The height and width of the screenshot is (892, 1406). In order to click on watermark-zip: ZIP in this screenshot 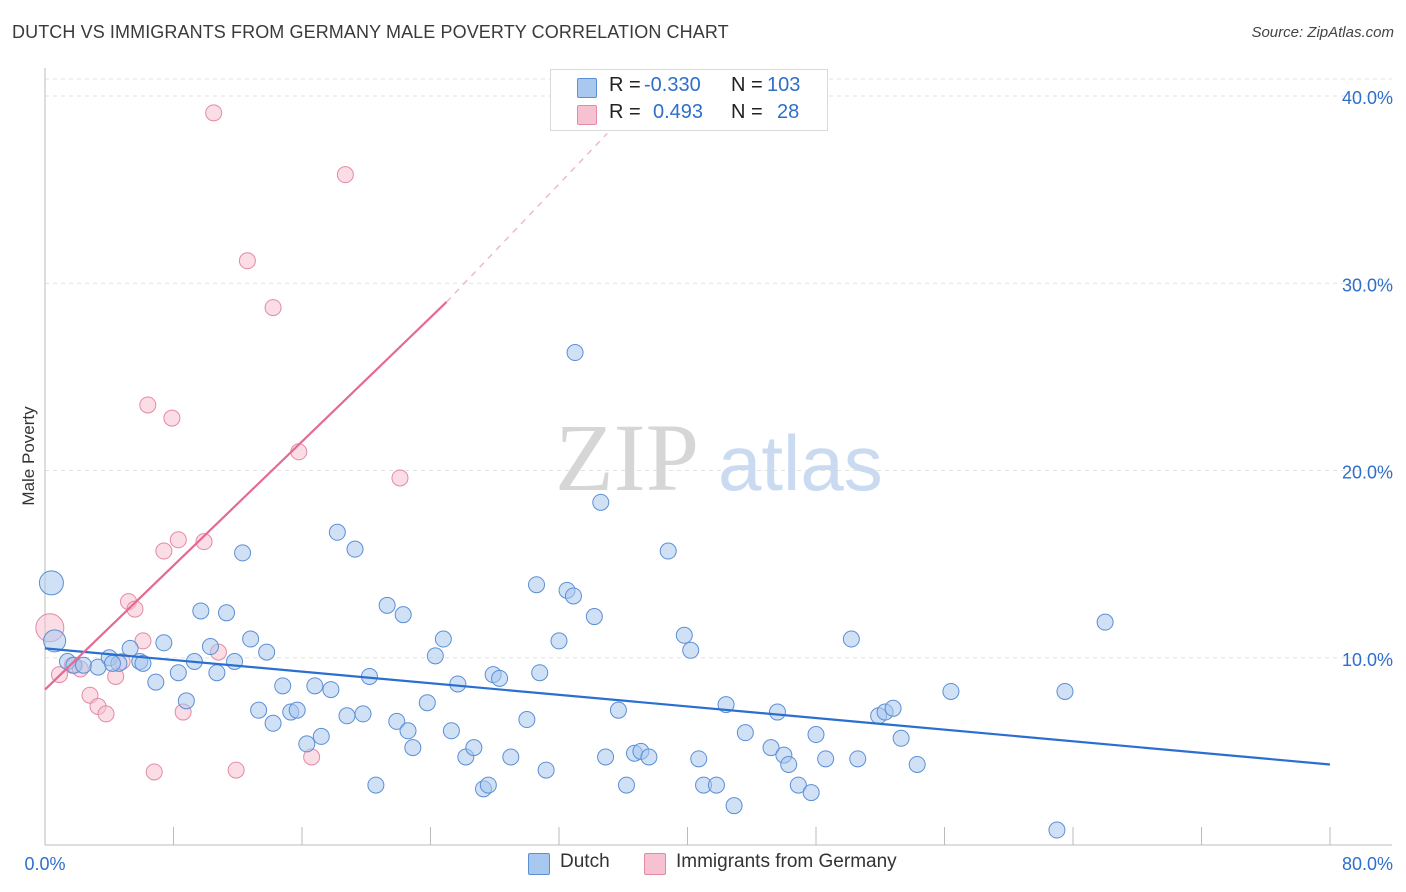, I will do `click(627, 457)`.